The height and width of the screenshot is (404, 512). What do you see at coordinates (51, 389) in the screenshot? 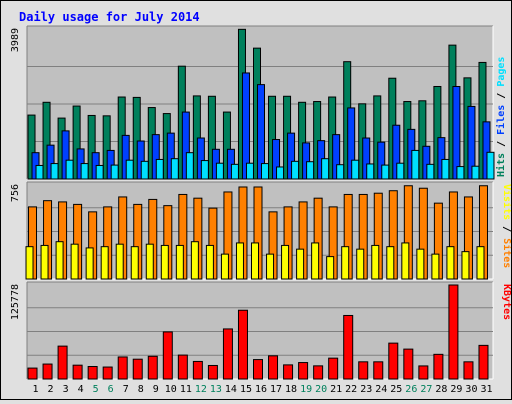
I see `x-tick-label-day-2: 2` at bounding box center [51, 389].